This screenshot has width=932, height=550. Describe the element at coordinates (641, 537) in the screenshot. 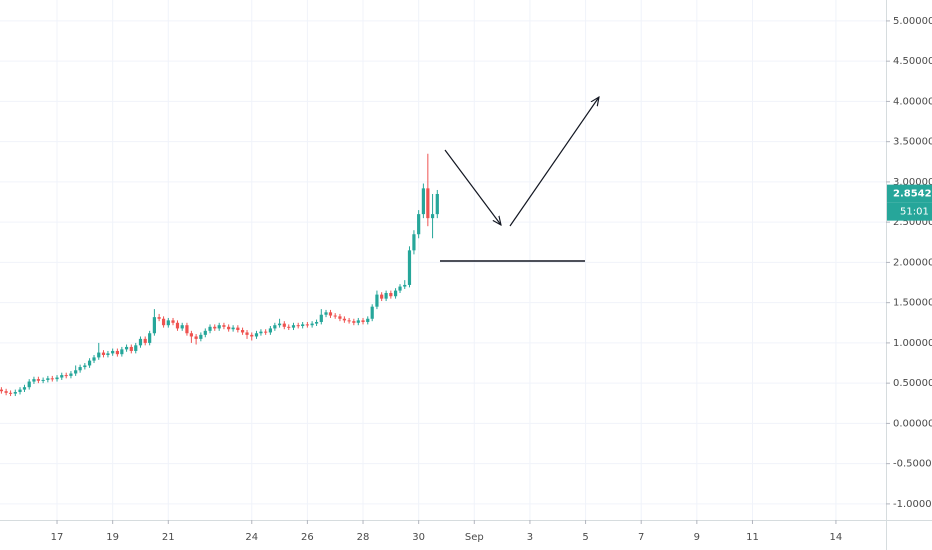

I see `x-tick-label: 7` at that location.